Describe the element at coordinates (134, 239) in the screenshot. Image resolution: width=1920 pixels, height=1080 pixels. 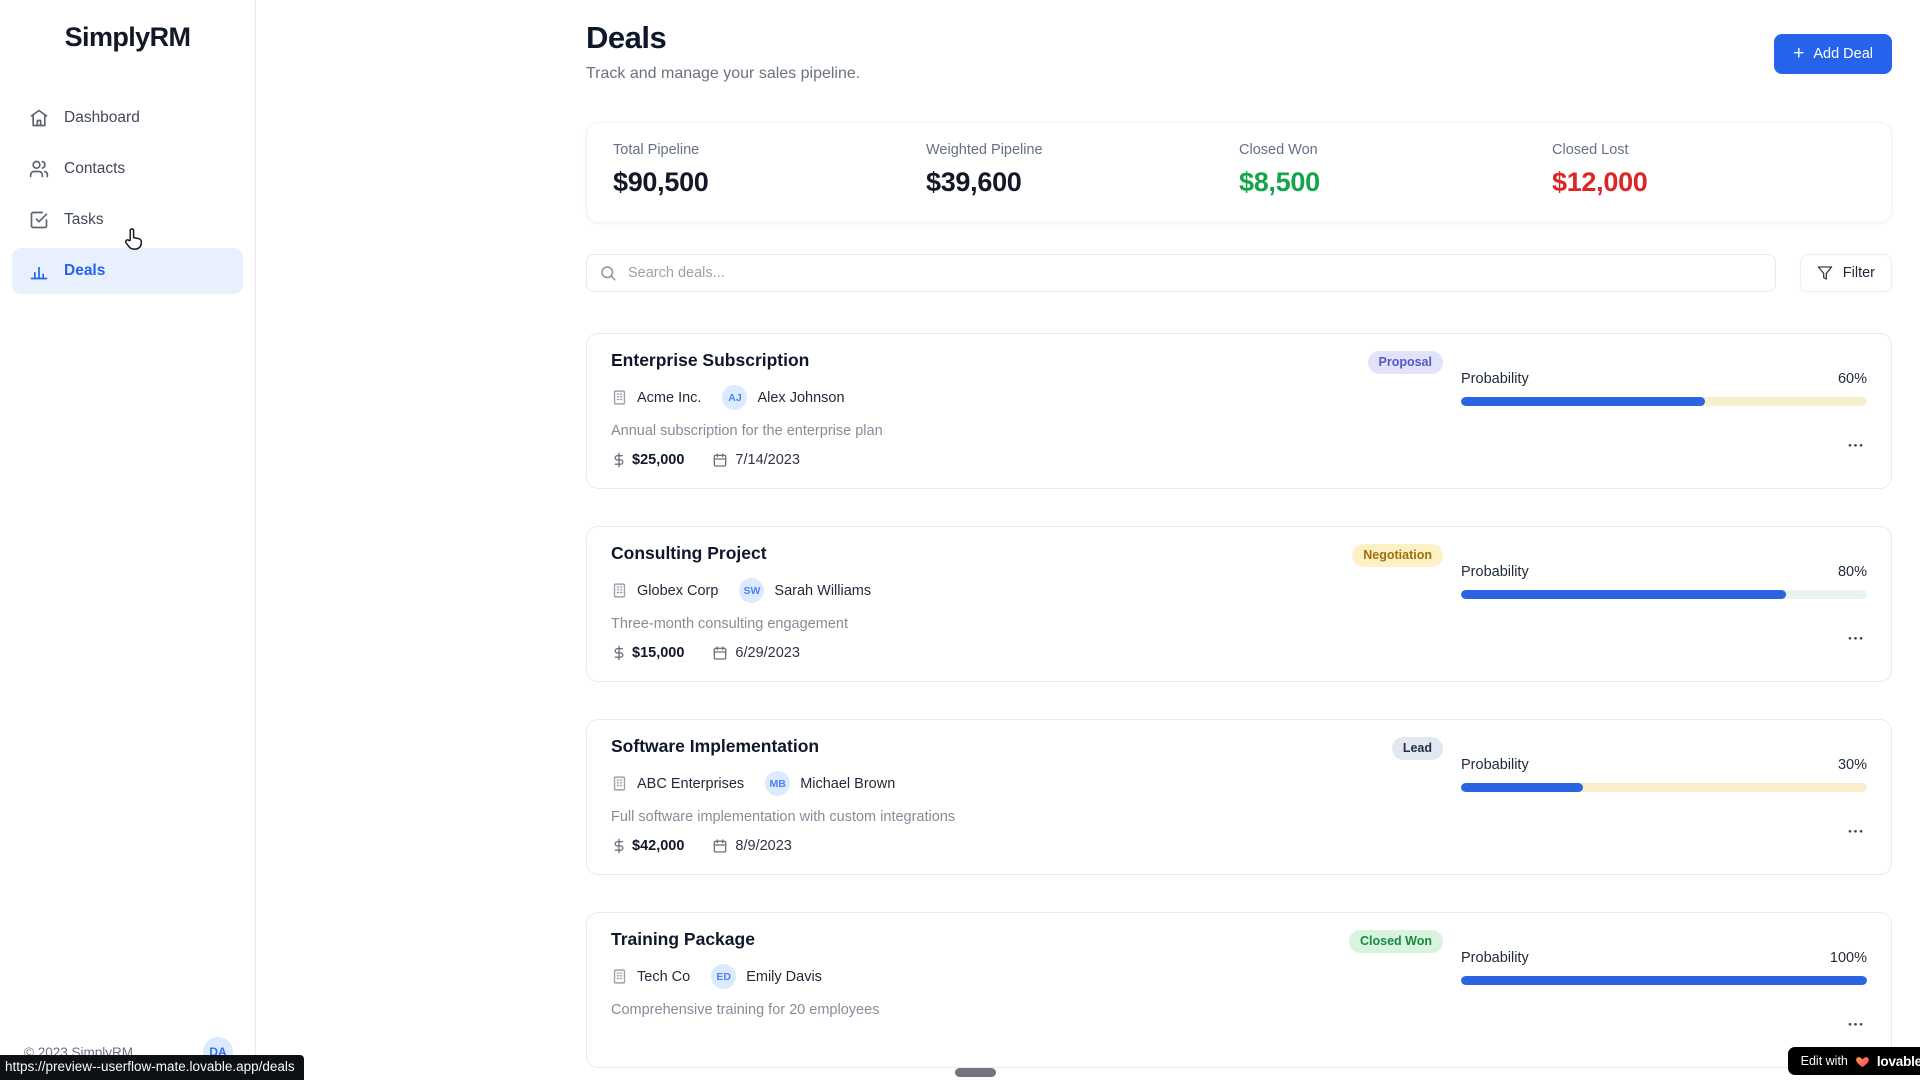
I see `cursor-pointer-icon` at that location.